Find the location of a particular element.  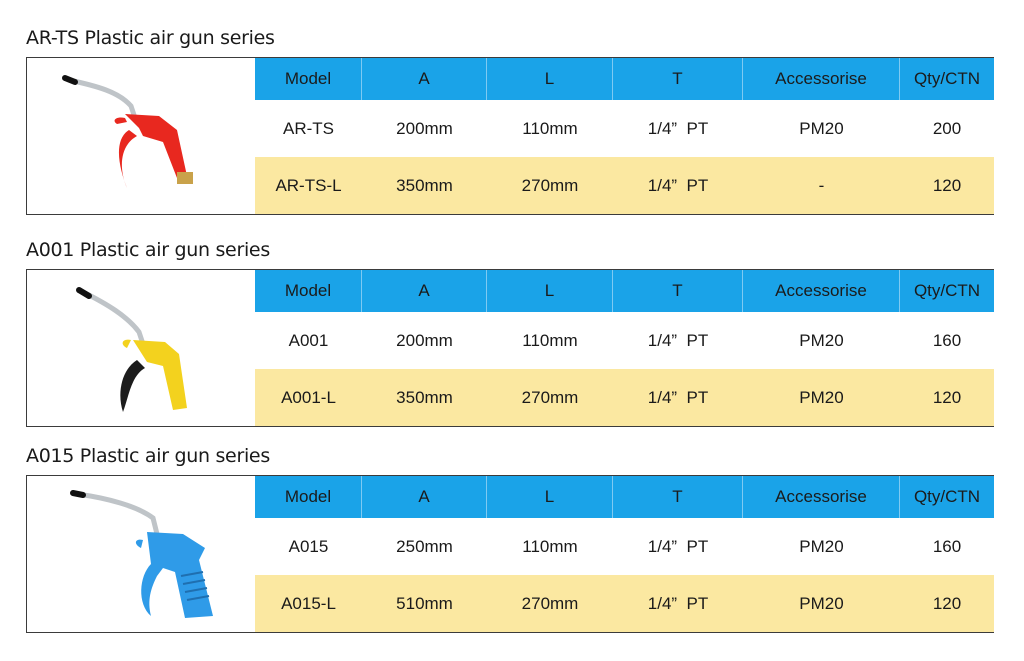

trigger is located at coordinates (132, 386).